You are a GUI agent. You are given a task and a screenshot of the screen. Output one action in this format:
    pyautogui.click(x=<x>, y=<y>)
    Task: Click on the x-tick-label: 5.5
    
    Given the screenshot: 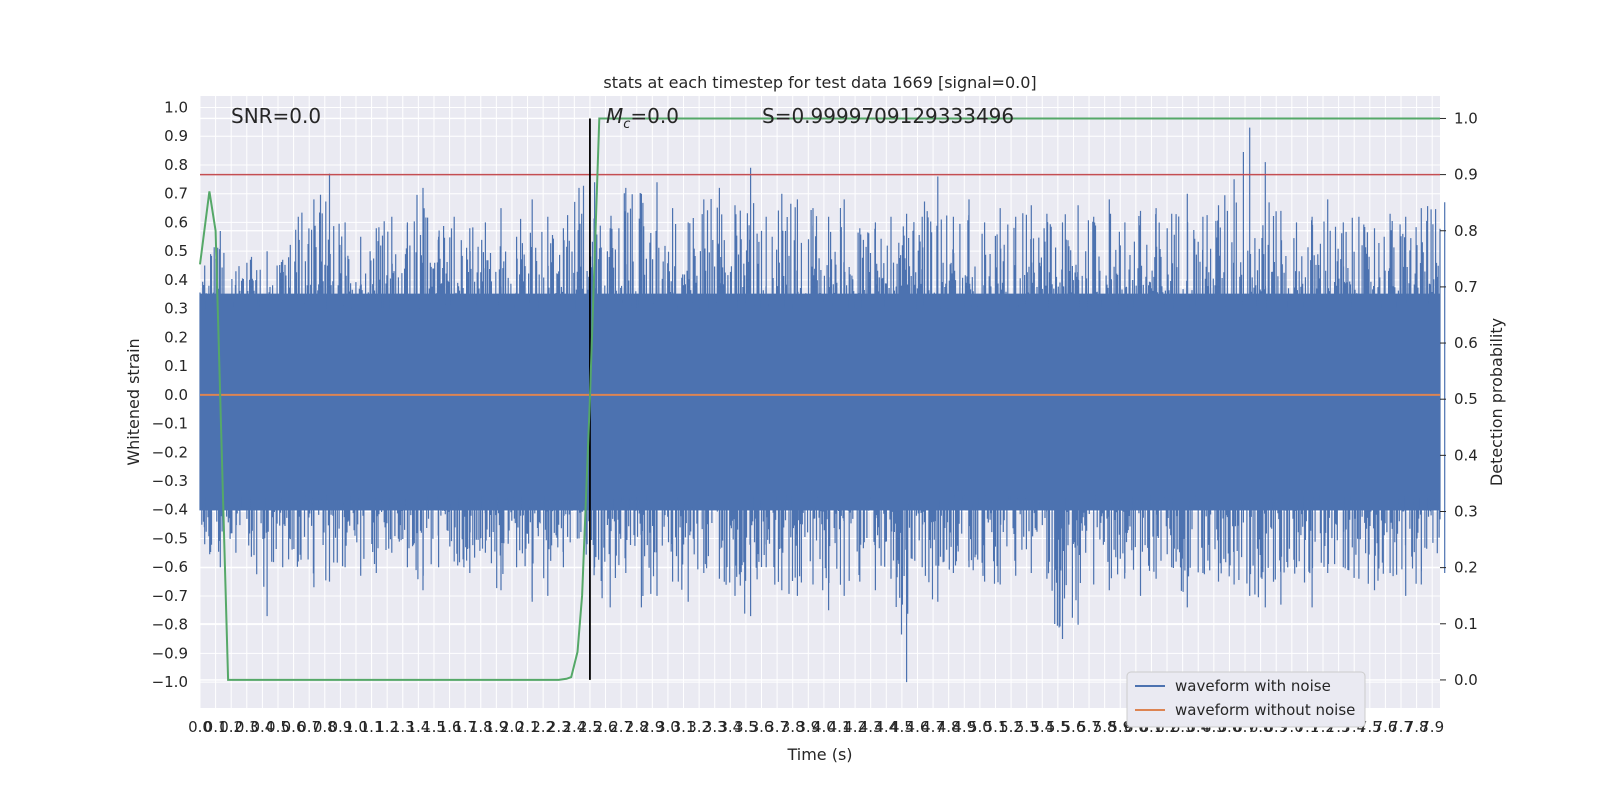 What is the action you would take?
    pyautogui.click(x=1058, y=727)
    